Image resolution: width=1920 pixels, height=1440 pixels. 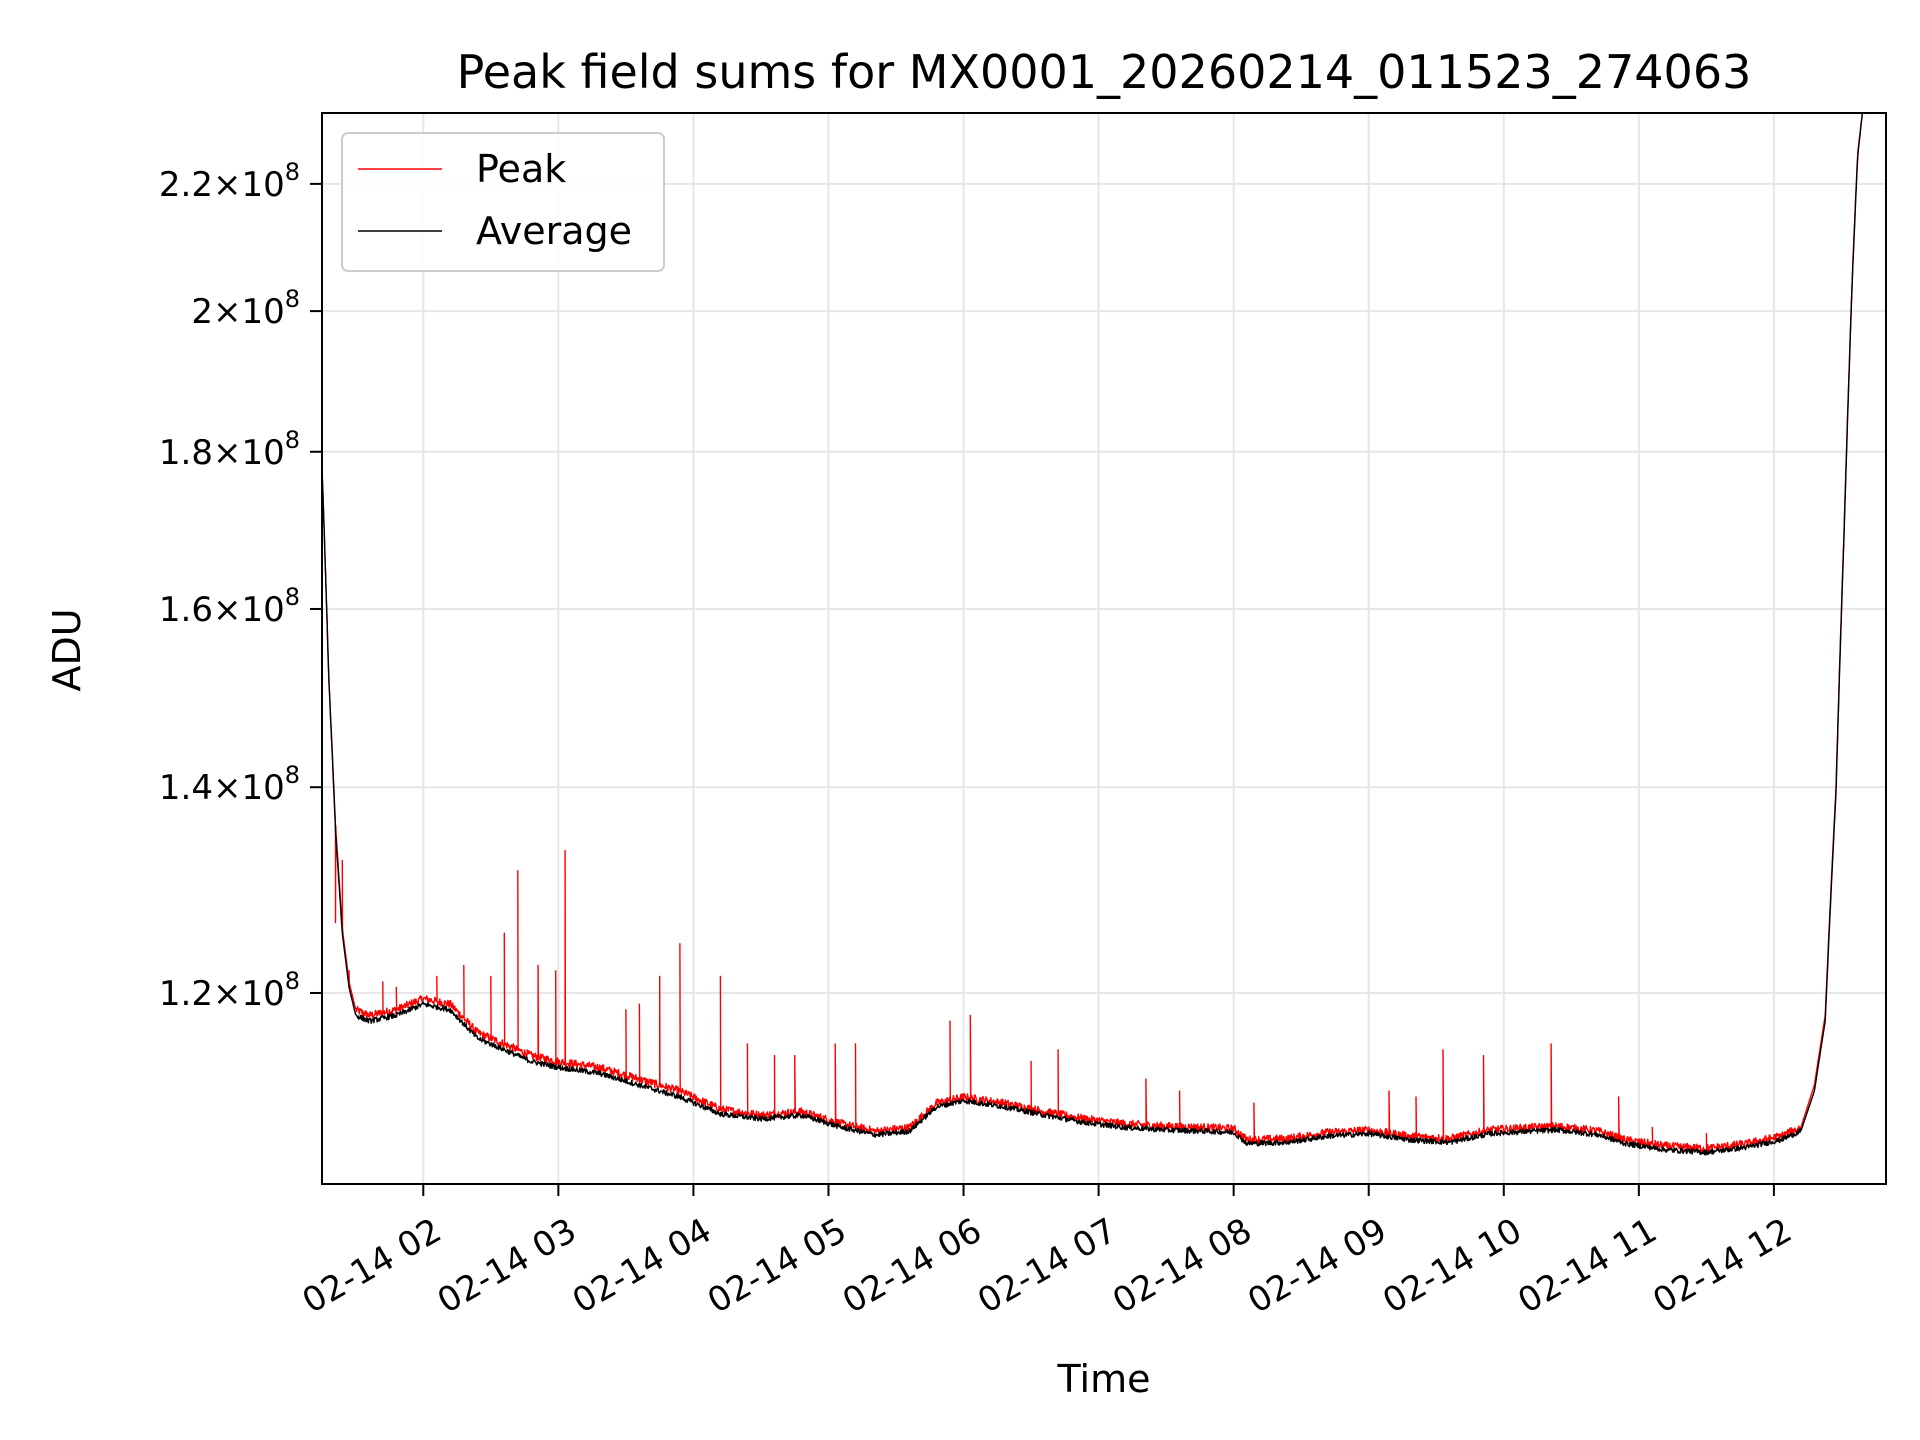 What do you see at coordinates (202, 312) in the screenshot?
I see `y-tick-mantissa: 2` at bounding box center [202, 312].